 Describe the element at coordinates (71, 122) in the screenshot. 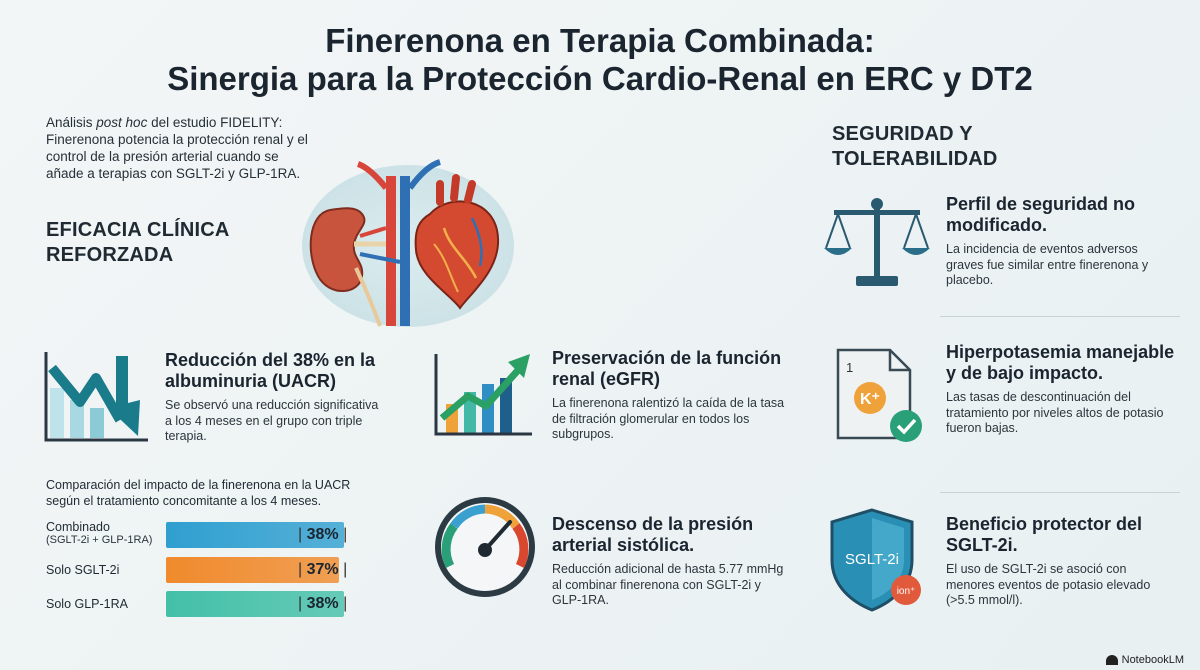

I see `intro-prefix: Análisis` at that location.